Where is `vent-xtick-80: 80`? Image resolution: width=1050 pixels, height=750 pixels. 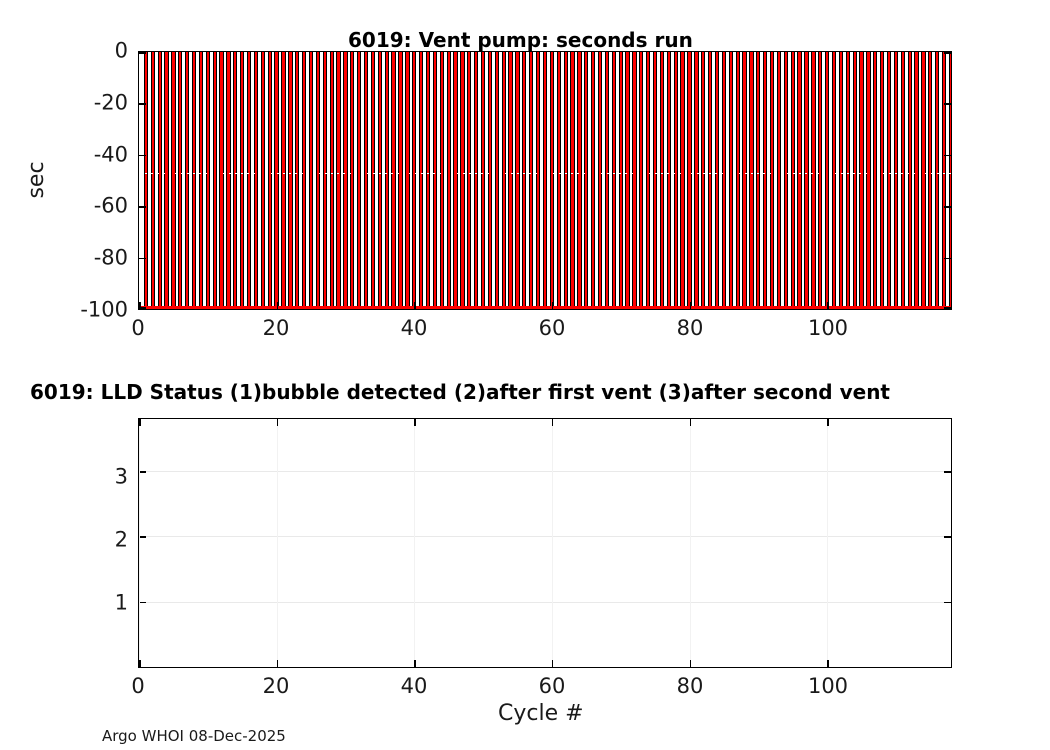 vent-xtick-80: 80 is located at coordinates (690, 328).